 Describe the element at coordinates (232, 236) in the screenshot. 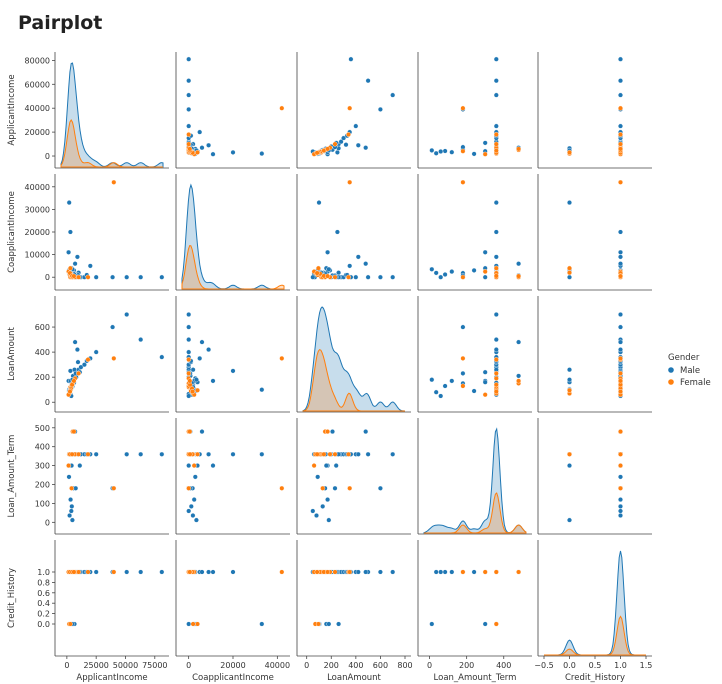

I see `kde-male-coapplicantincome` at that location.